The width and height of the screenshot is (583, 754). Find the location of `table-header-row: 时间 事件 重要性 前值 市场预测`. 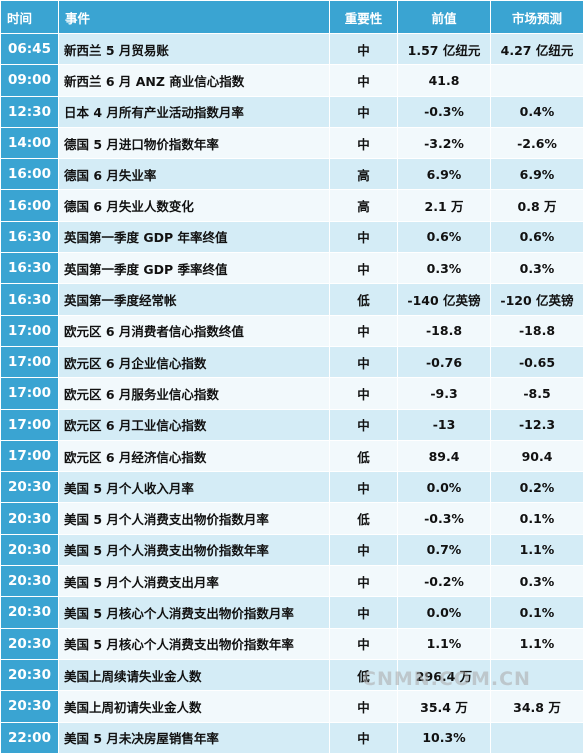

table-header-row: 时间 事件 重要性 前值 市场预测 is located at coordinates (291, 17).